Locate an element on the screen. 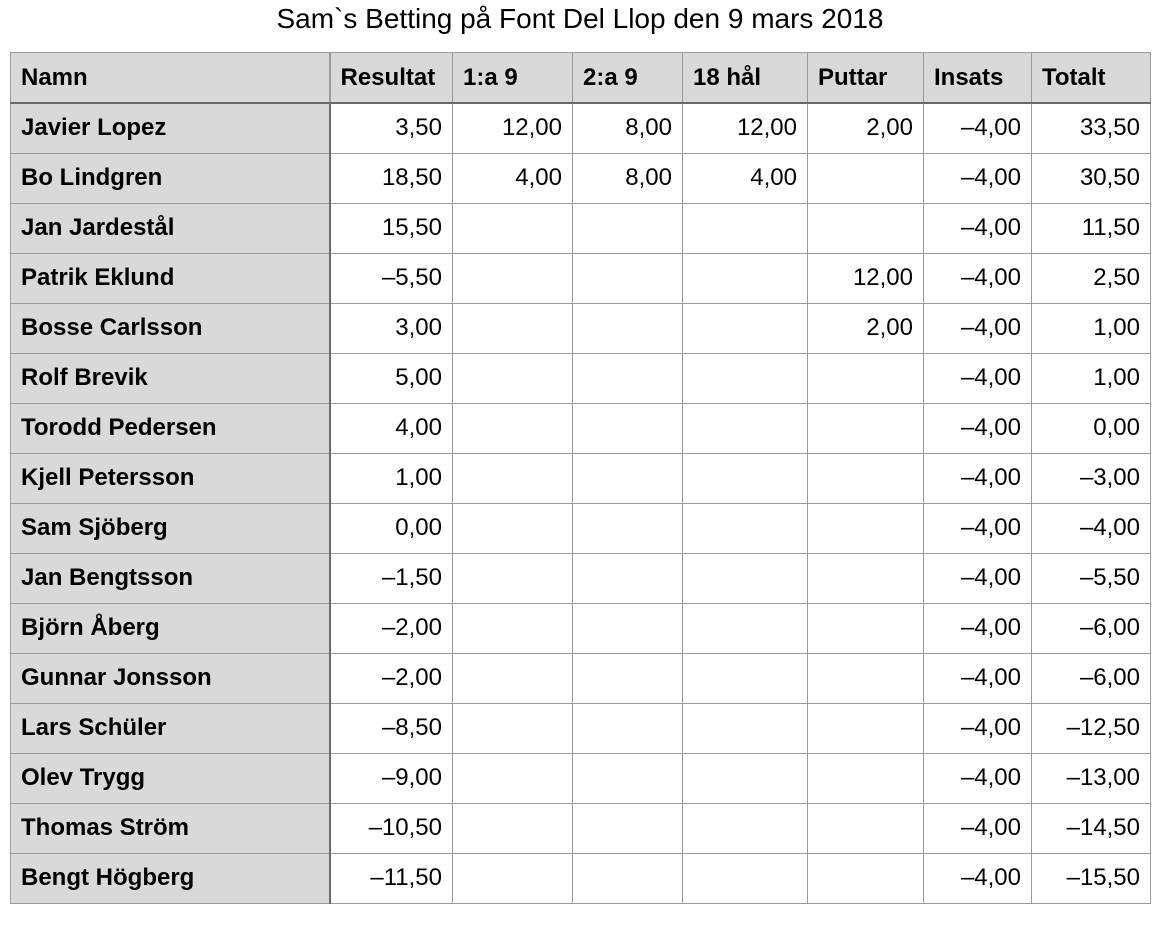  table-row: Bo Lindgren 18,50 4,00 8,00 4,00 –4,00 30,50 is located at coordinates (580, 178).